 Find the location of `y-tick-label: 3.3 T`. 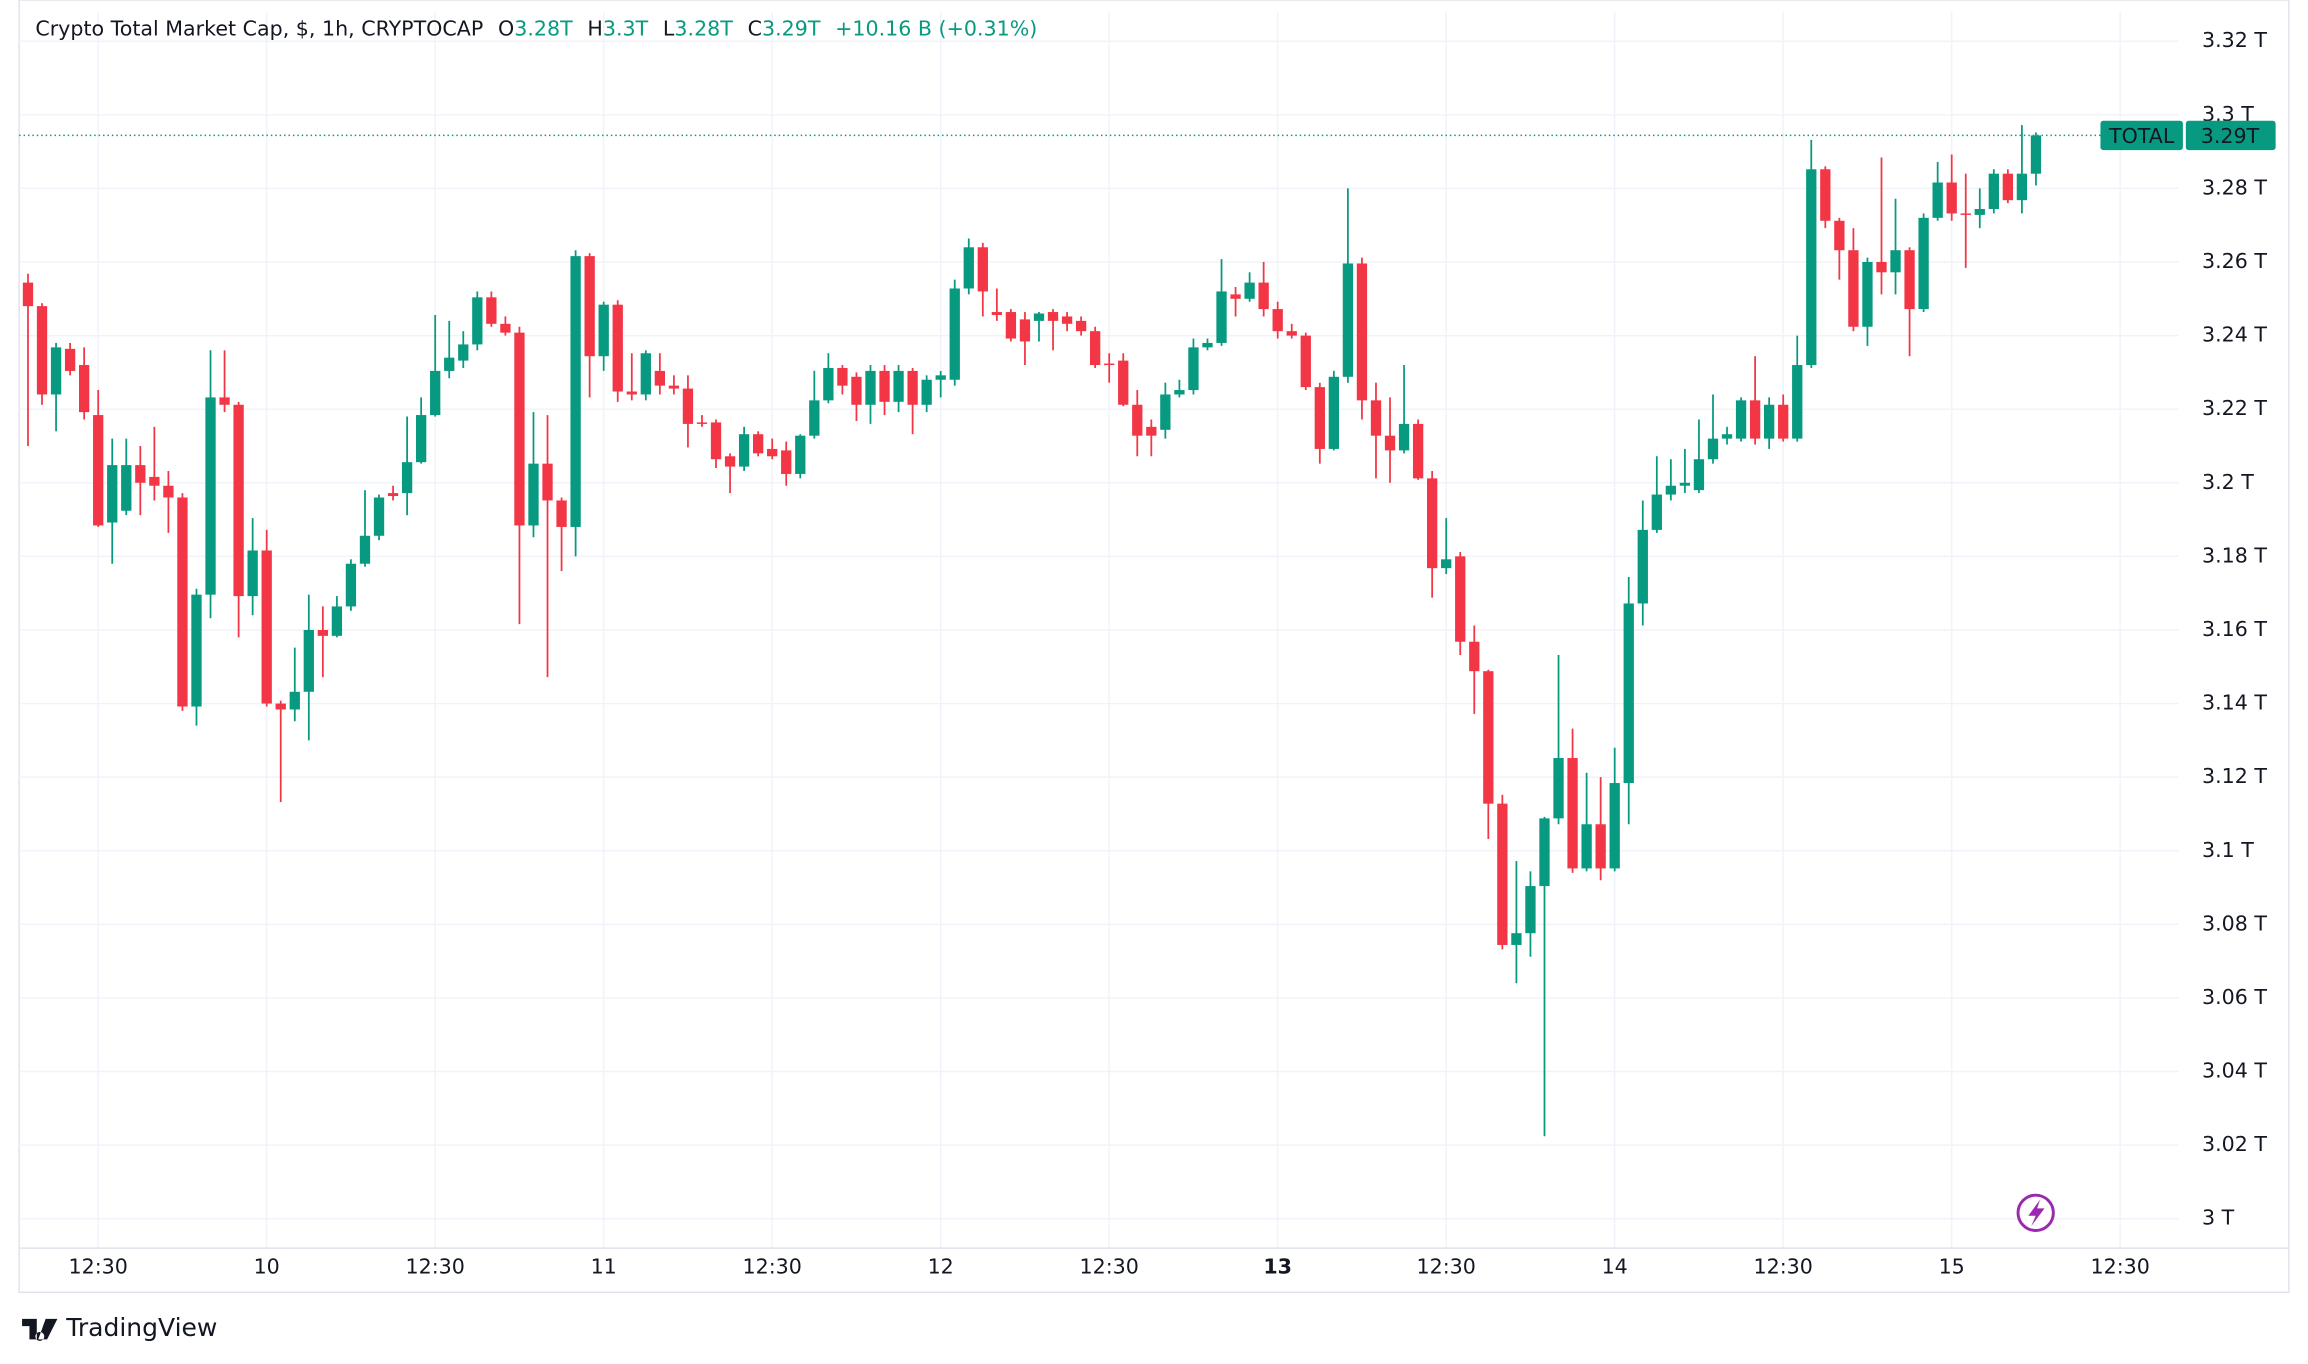

y-tick-label: 3.3 T is located at coordinates (2228, 114).